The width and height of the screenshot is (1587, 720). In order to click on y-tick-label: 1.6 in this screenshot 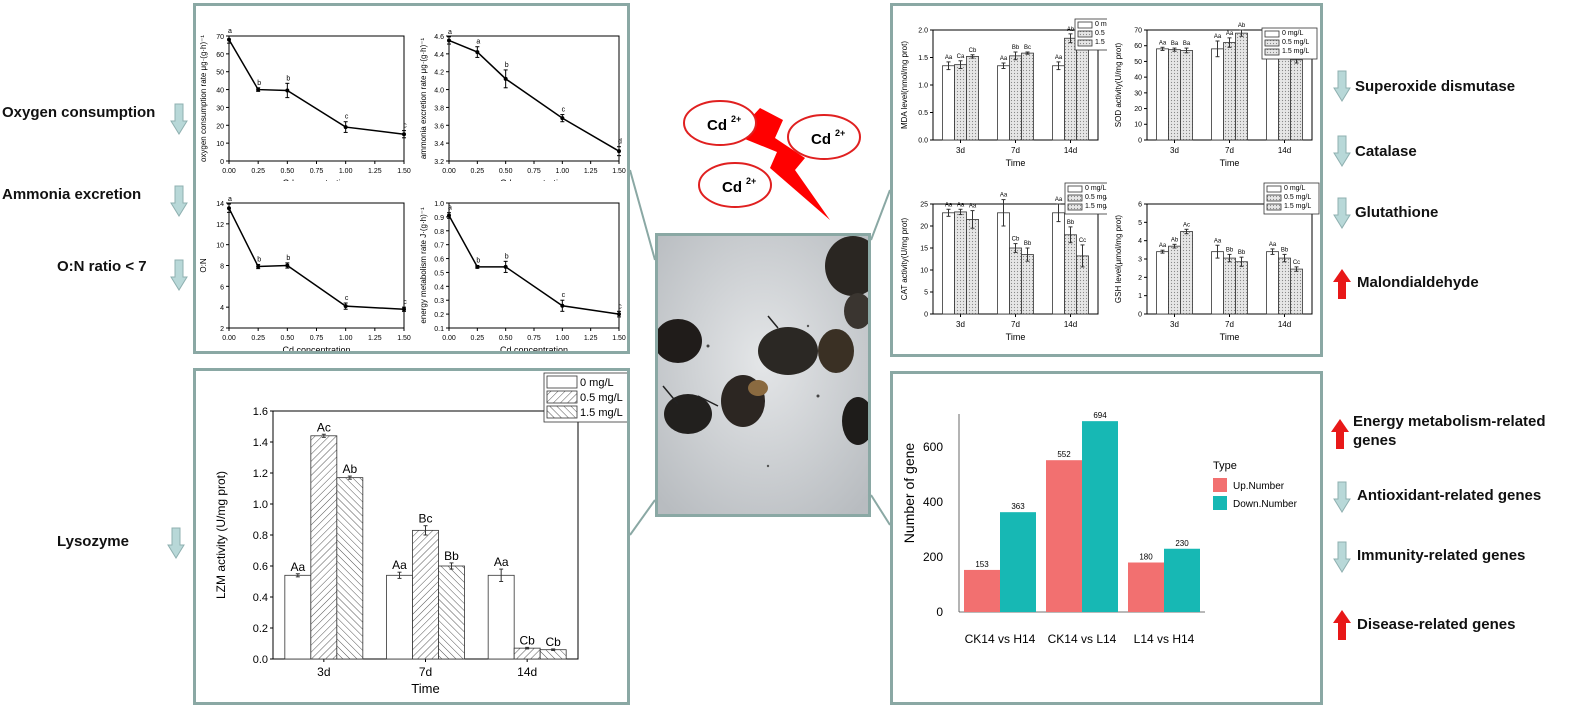, I will do `click(260, 412)`.